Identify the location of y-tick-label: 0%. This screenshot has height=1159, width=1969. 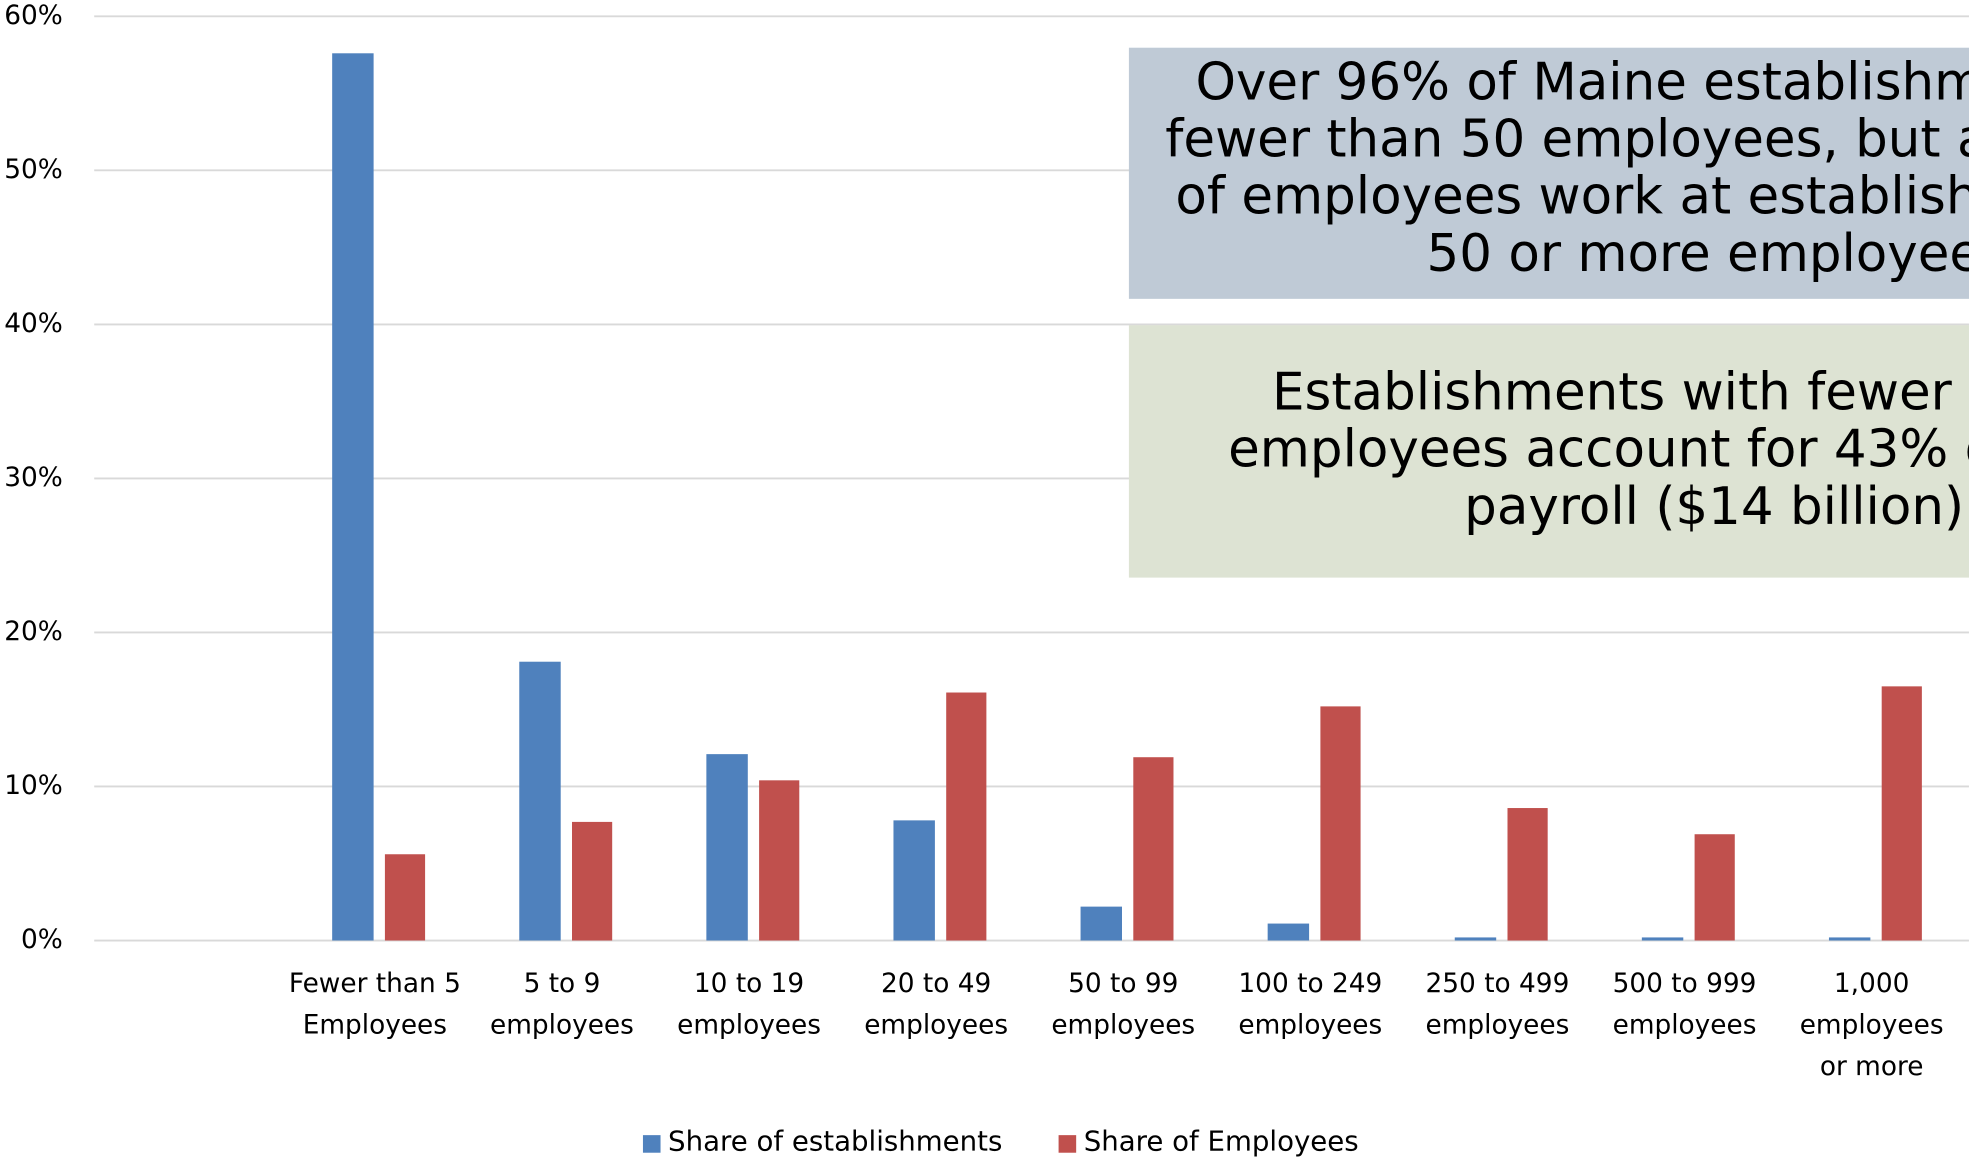
(42, 940).